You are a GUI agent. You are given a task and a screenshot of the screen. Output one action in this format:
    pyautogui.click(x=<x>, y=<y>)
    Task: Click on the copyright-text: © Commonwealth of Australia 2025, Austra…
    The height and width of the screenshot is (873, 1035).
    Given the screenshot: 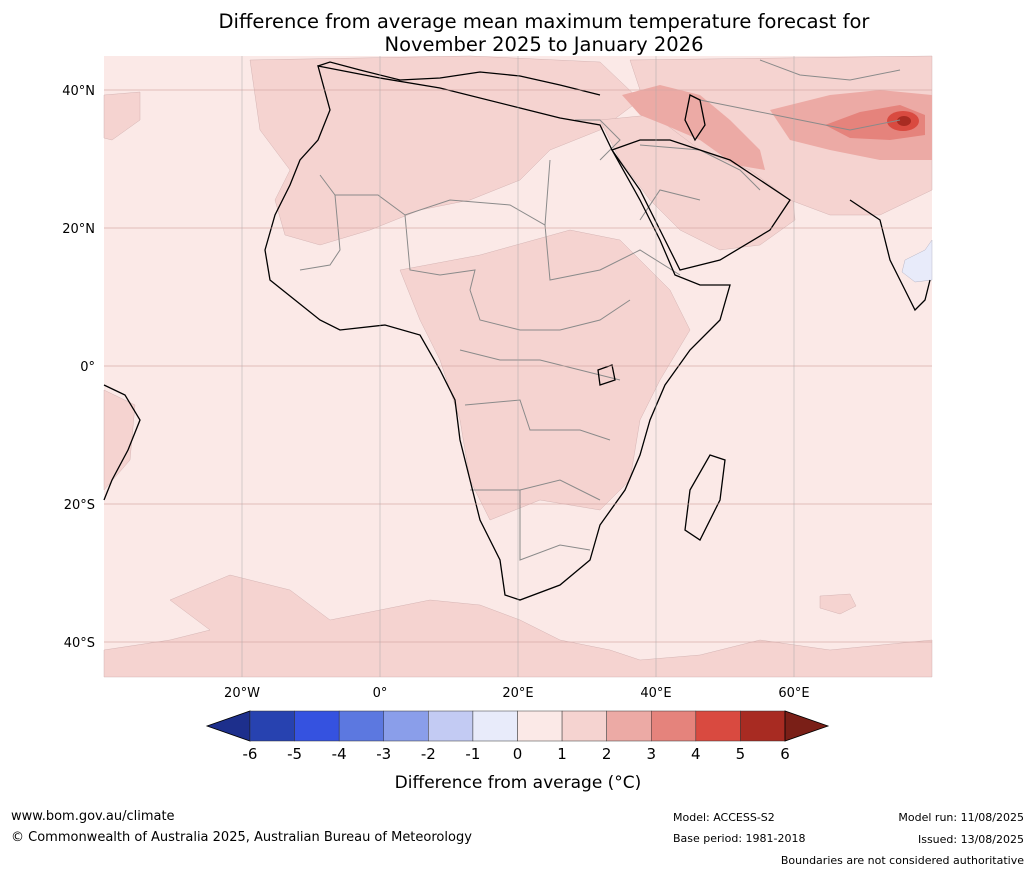 What is the action you would take?
    pyautogui.click(x=241, y=837)
    